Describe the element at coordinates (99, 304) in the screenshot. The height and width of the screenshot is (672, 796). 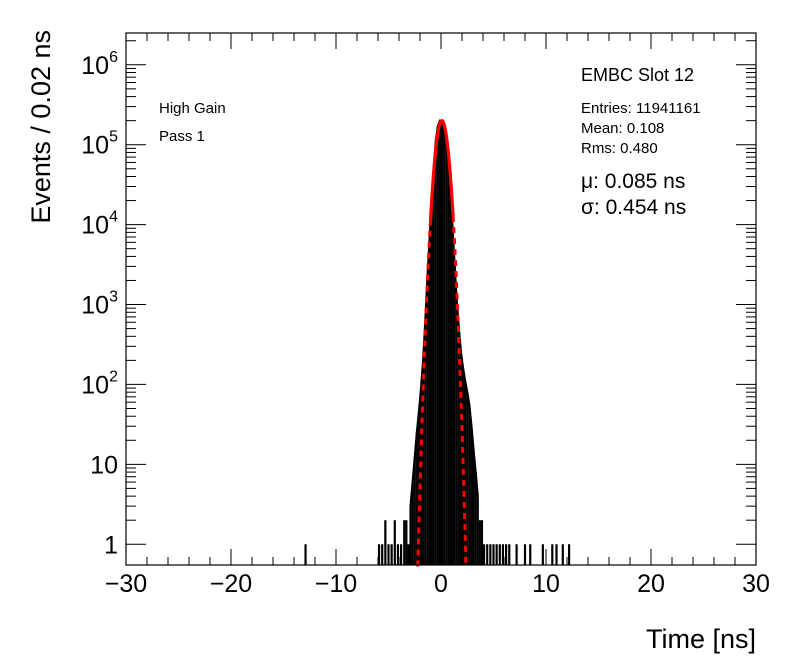
I see `y-tick-label: 10³` at that location.